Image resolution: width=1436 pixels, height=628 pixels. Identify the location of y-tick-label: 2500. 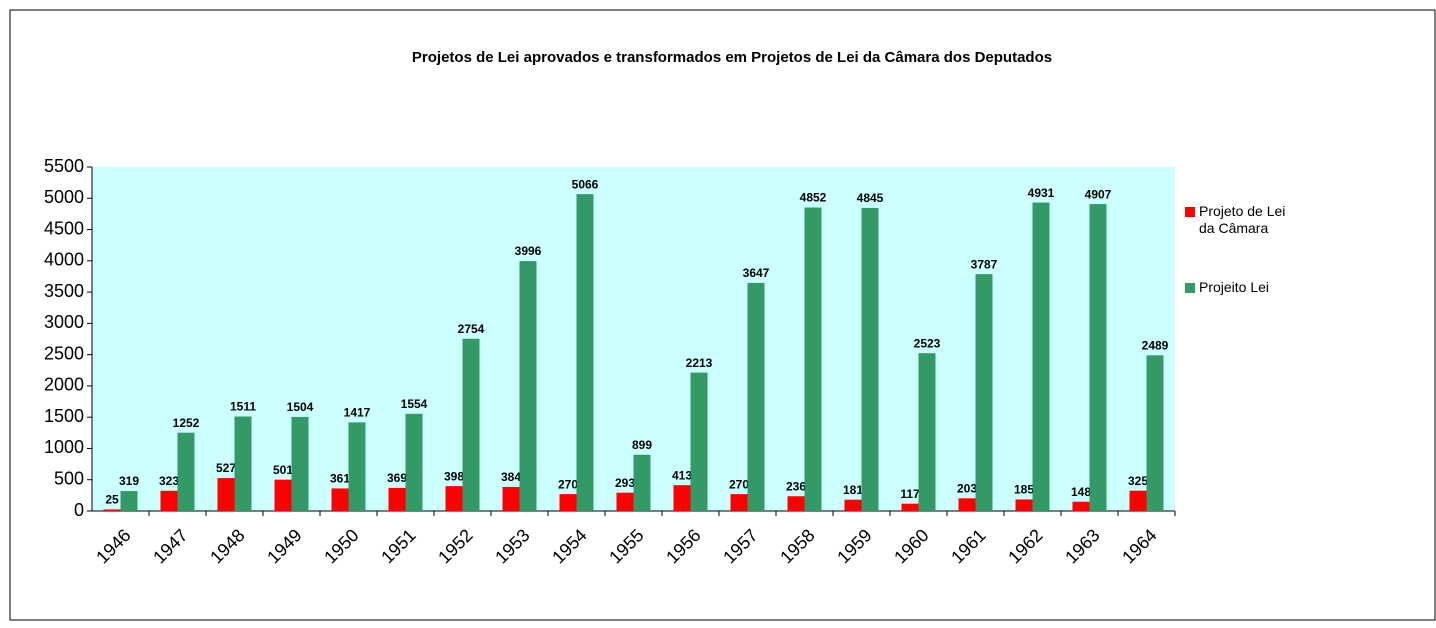
(64, 353).